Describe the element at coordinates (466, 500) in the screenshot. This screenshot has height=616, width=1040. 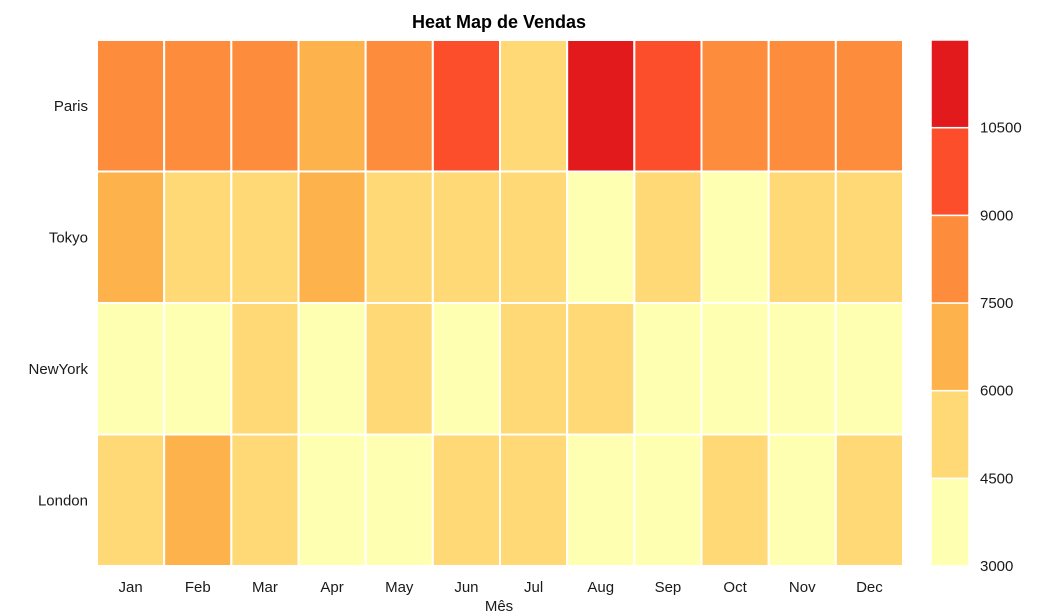
I see `heatmap-cell-london-jun` at that location.